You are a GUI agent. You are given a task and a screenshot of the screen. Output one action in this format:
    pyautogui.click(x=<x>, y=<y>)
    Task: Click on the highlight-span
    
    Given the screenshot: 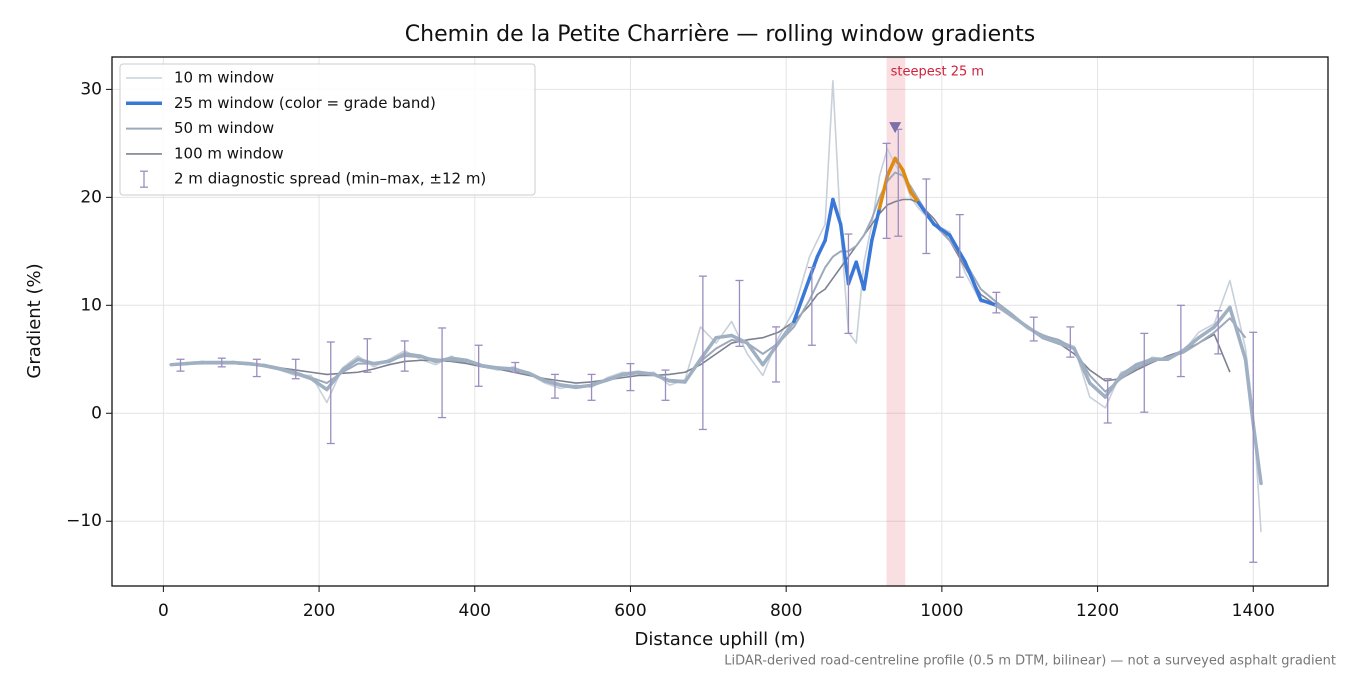 What is the action you would take?
    pyautogui.click(x=896, y=321)
    